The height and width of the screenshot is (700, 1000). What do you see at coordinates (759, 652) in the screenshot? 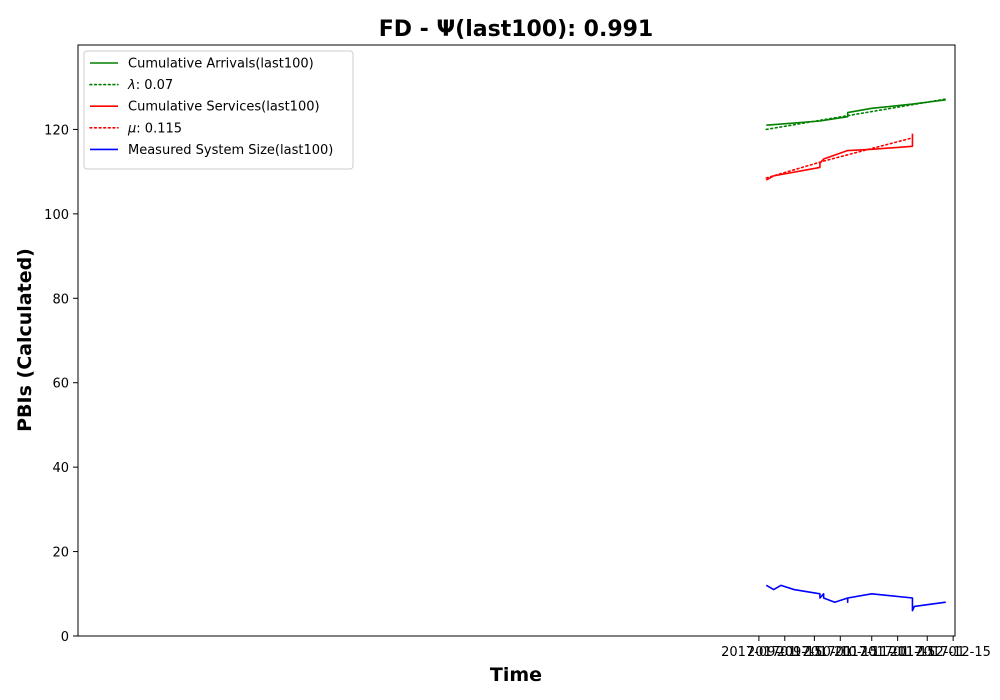
I see `x-tick-label: 2017-09-01` at bounding box center [759, 652].